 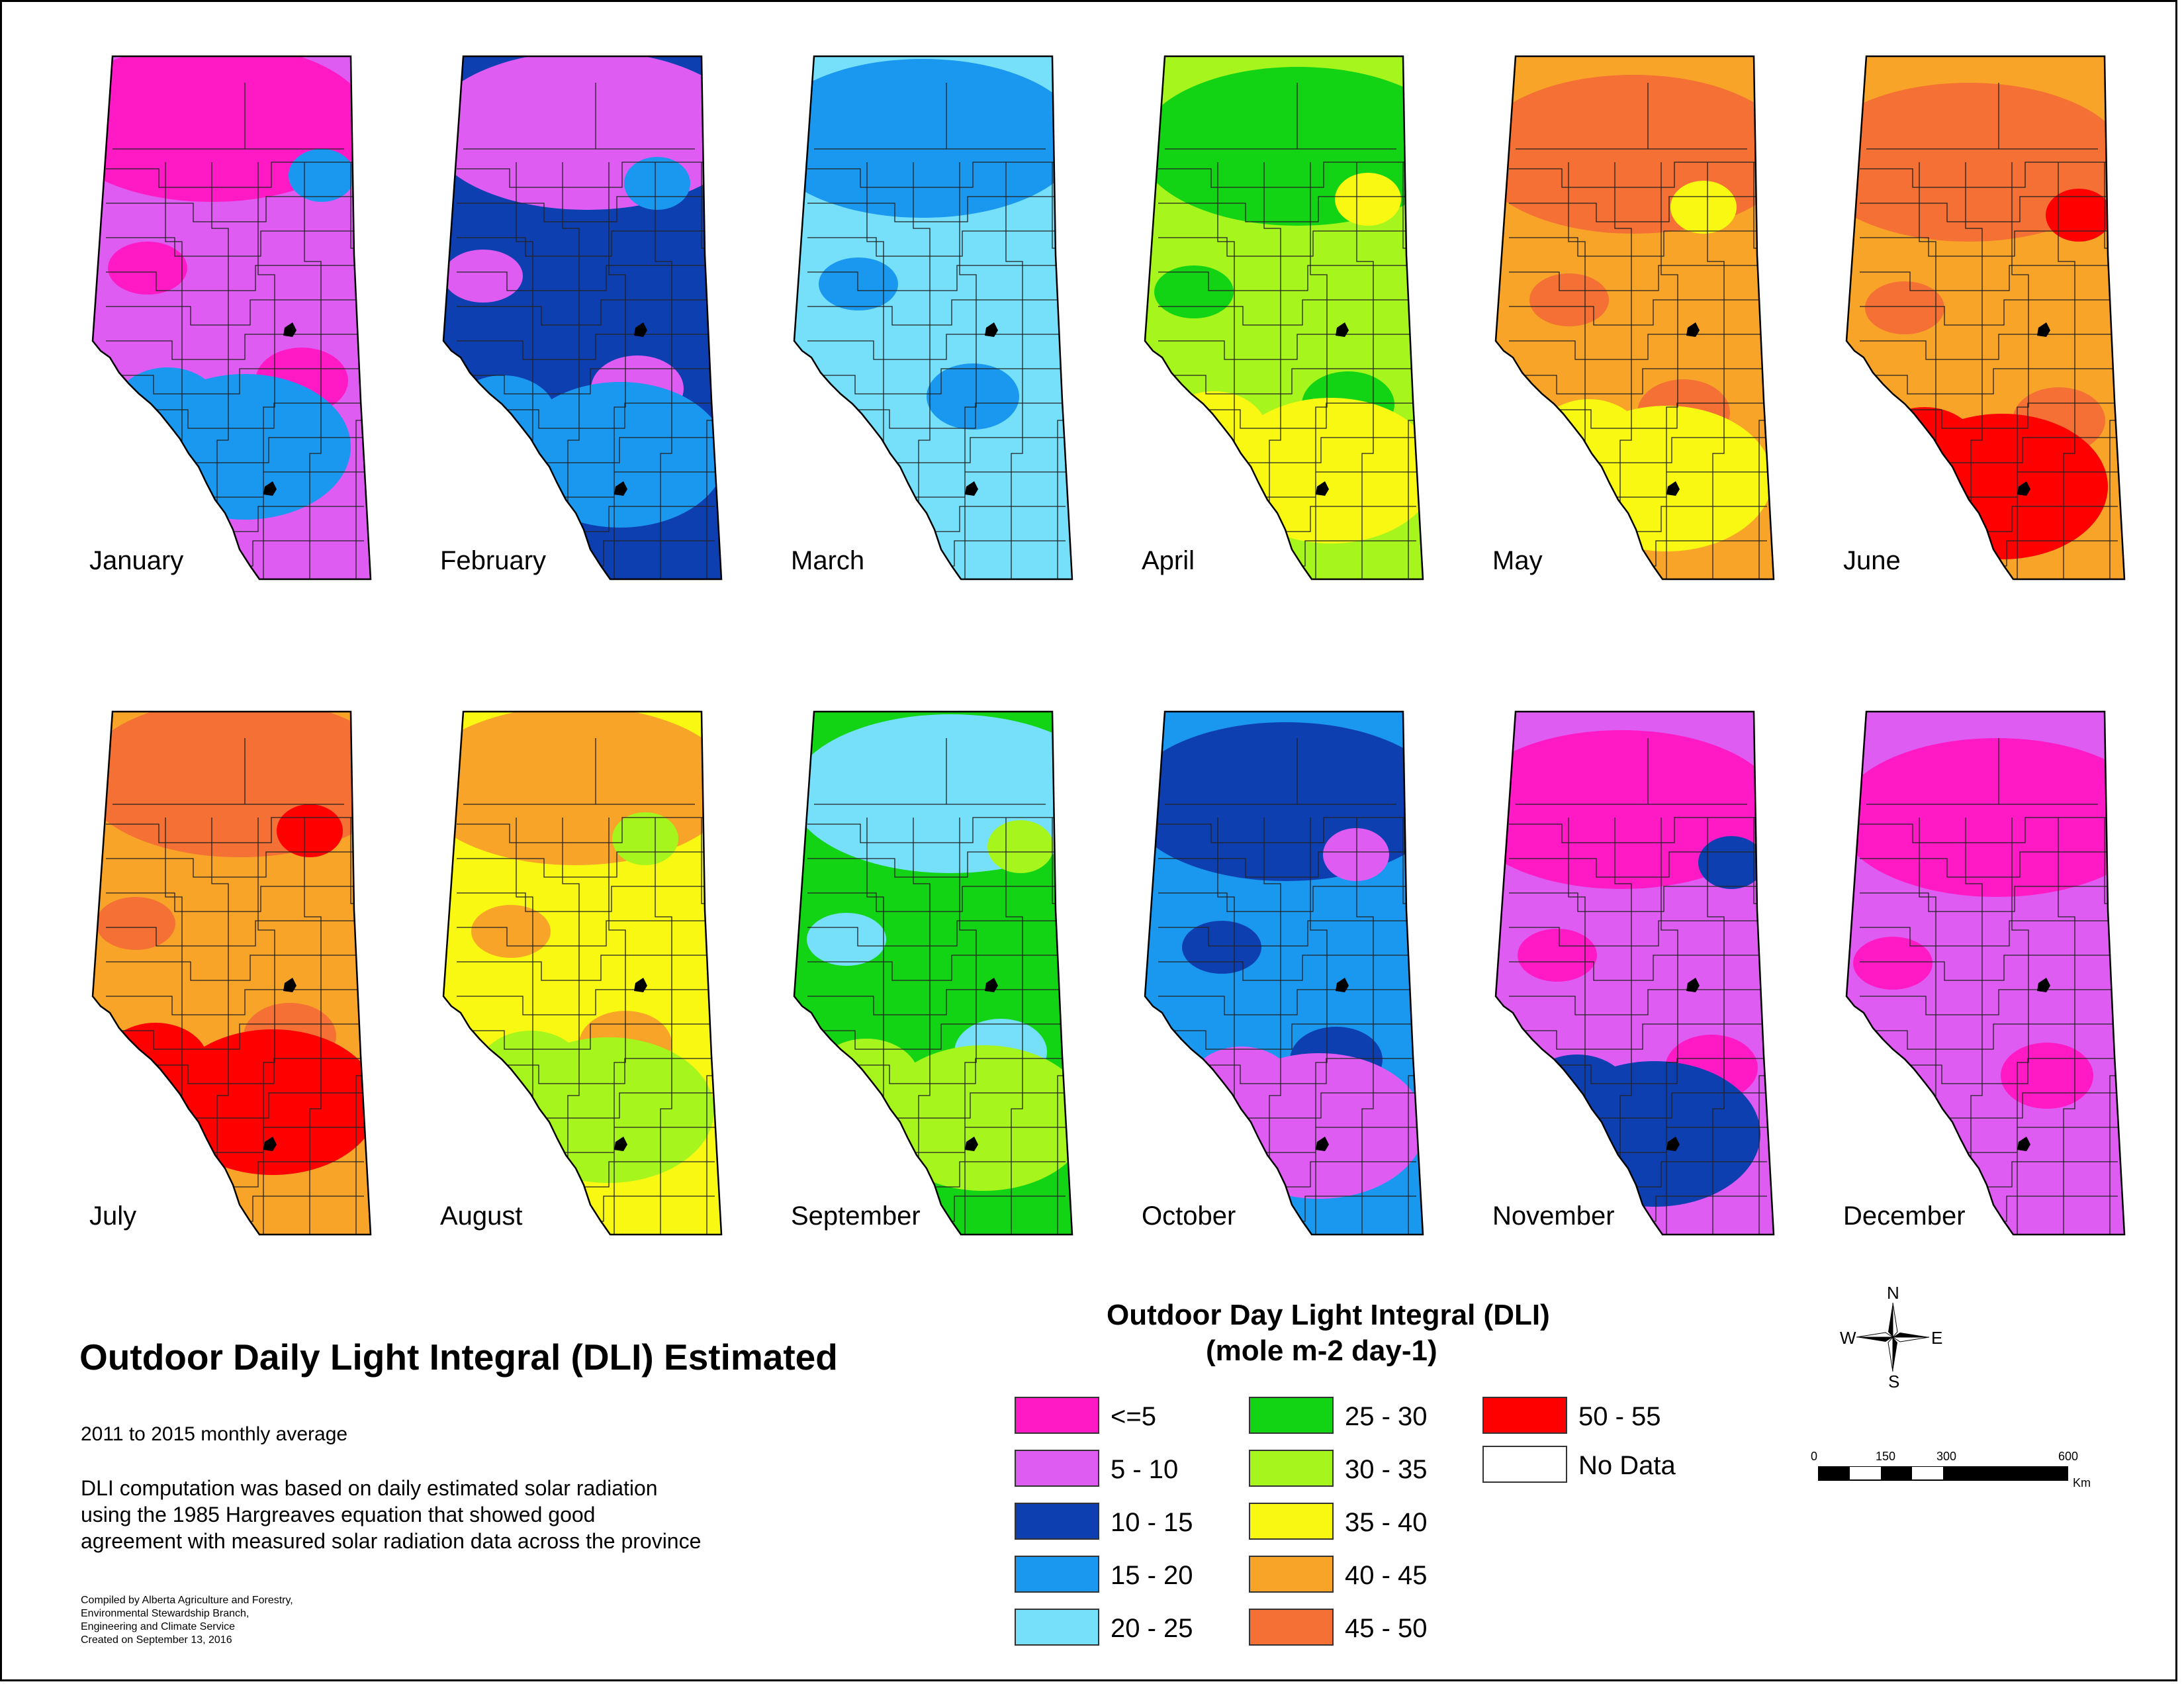 What do you see at coordinates (214, 1434) in the screenshot?
I see `map-subtitle: 2011 to 2015 monthly average` at bounding box center [214, 1434].